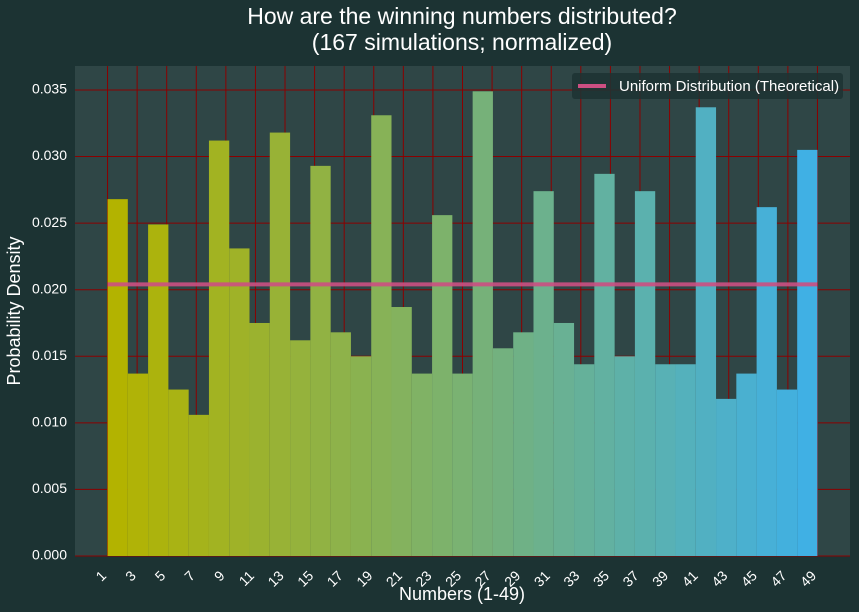 The width and height of the screenshot is (859, 612). What do you see at coordinates (49, 89) in the screenshot?
I see `y-tick-label: 0.035` at bounding box center [49, 89].